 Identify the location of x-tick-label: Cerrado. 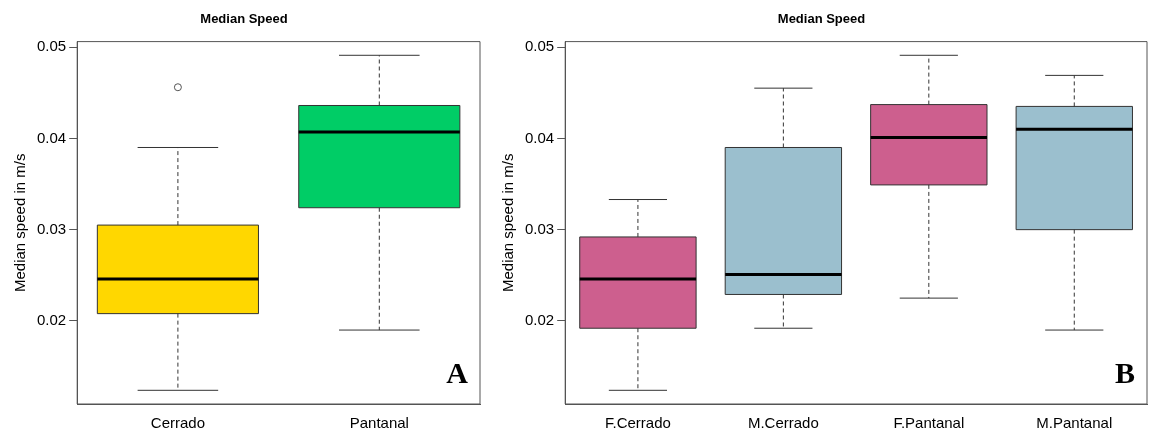
(177, 423).